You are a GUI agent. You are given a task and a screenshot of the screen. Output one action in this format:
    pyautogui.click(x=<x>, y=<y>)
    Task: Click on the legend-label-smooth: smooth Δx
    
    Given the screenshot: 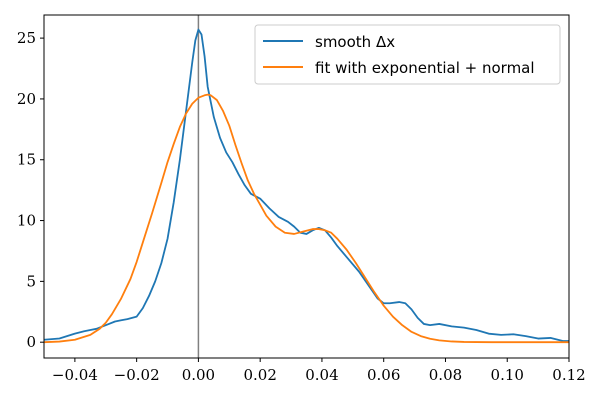 What is the action you would take?
    pyautogui.click(x=355, y=42)
    